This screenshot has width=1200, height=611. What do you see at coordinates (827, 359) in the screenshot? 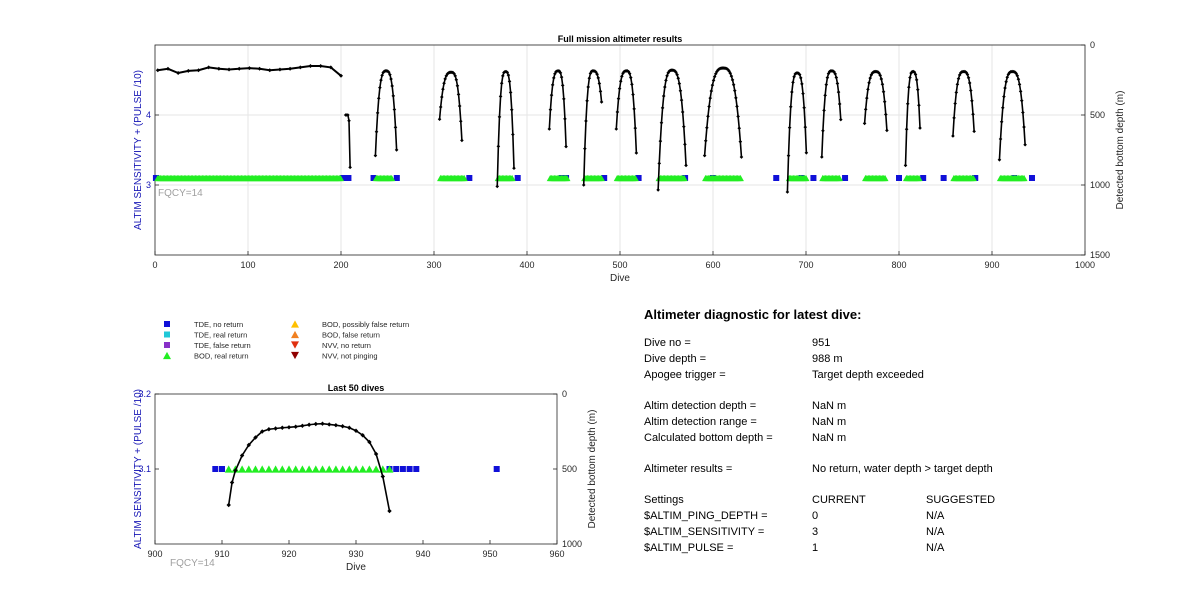
I see `dive-depth-value: 988 m` at bounding box center [827, 359].